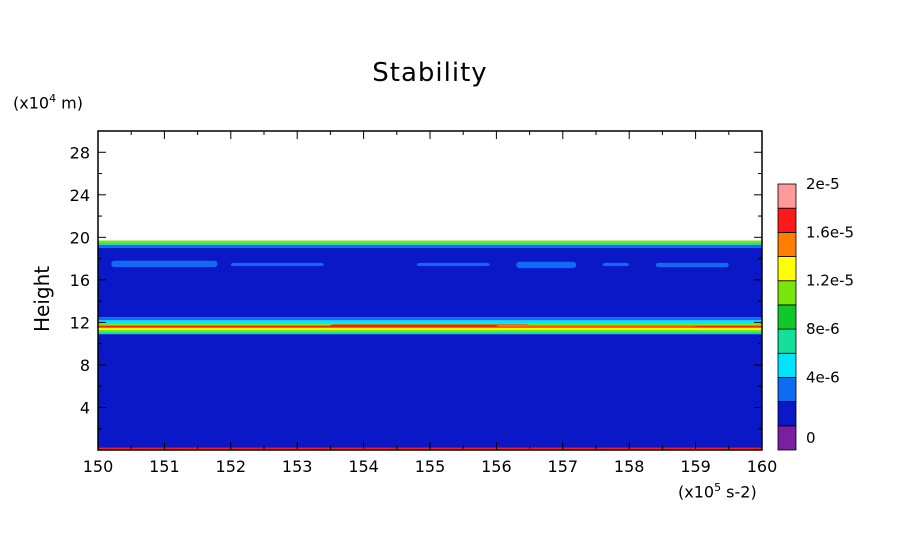 The width and height of the screenshot is (904, 544). Describe the element at coordinates (823, 377) in the screenshot. I see `colorbar-label: 4e-6` at that location.